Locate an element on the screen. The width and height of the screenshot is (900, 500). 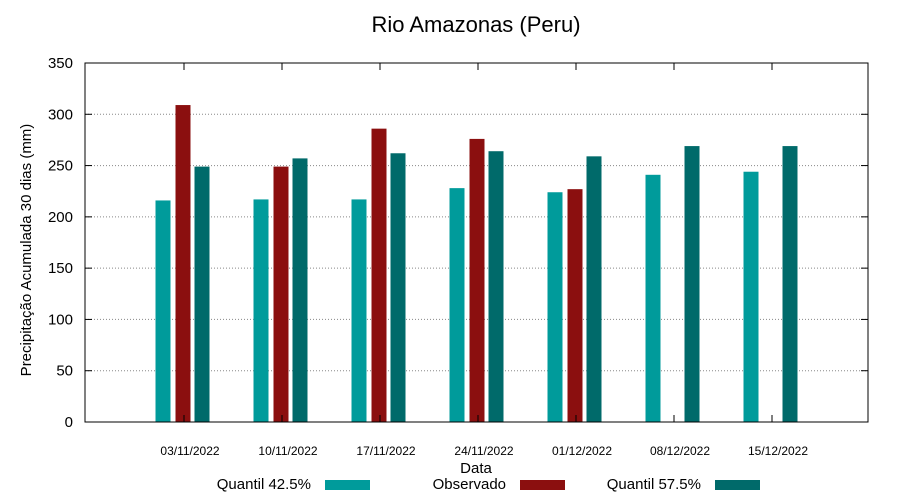
x-tick-label: 15/12/2022 is located at coordinates (778, 451).